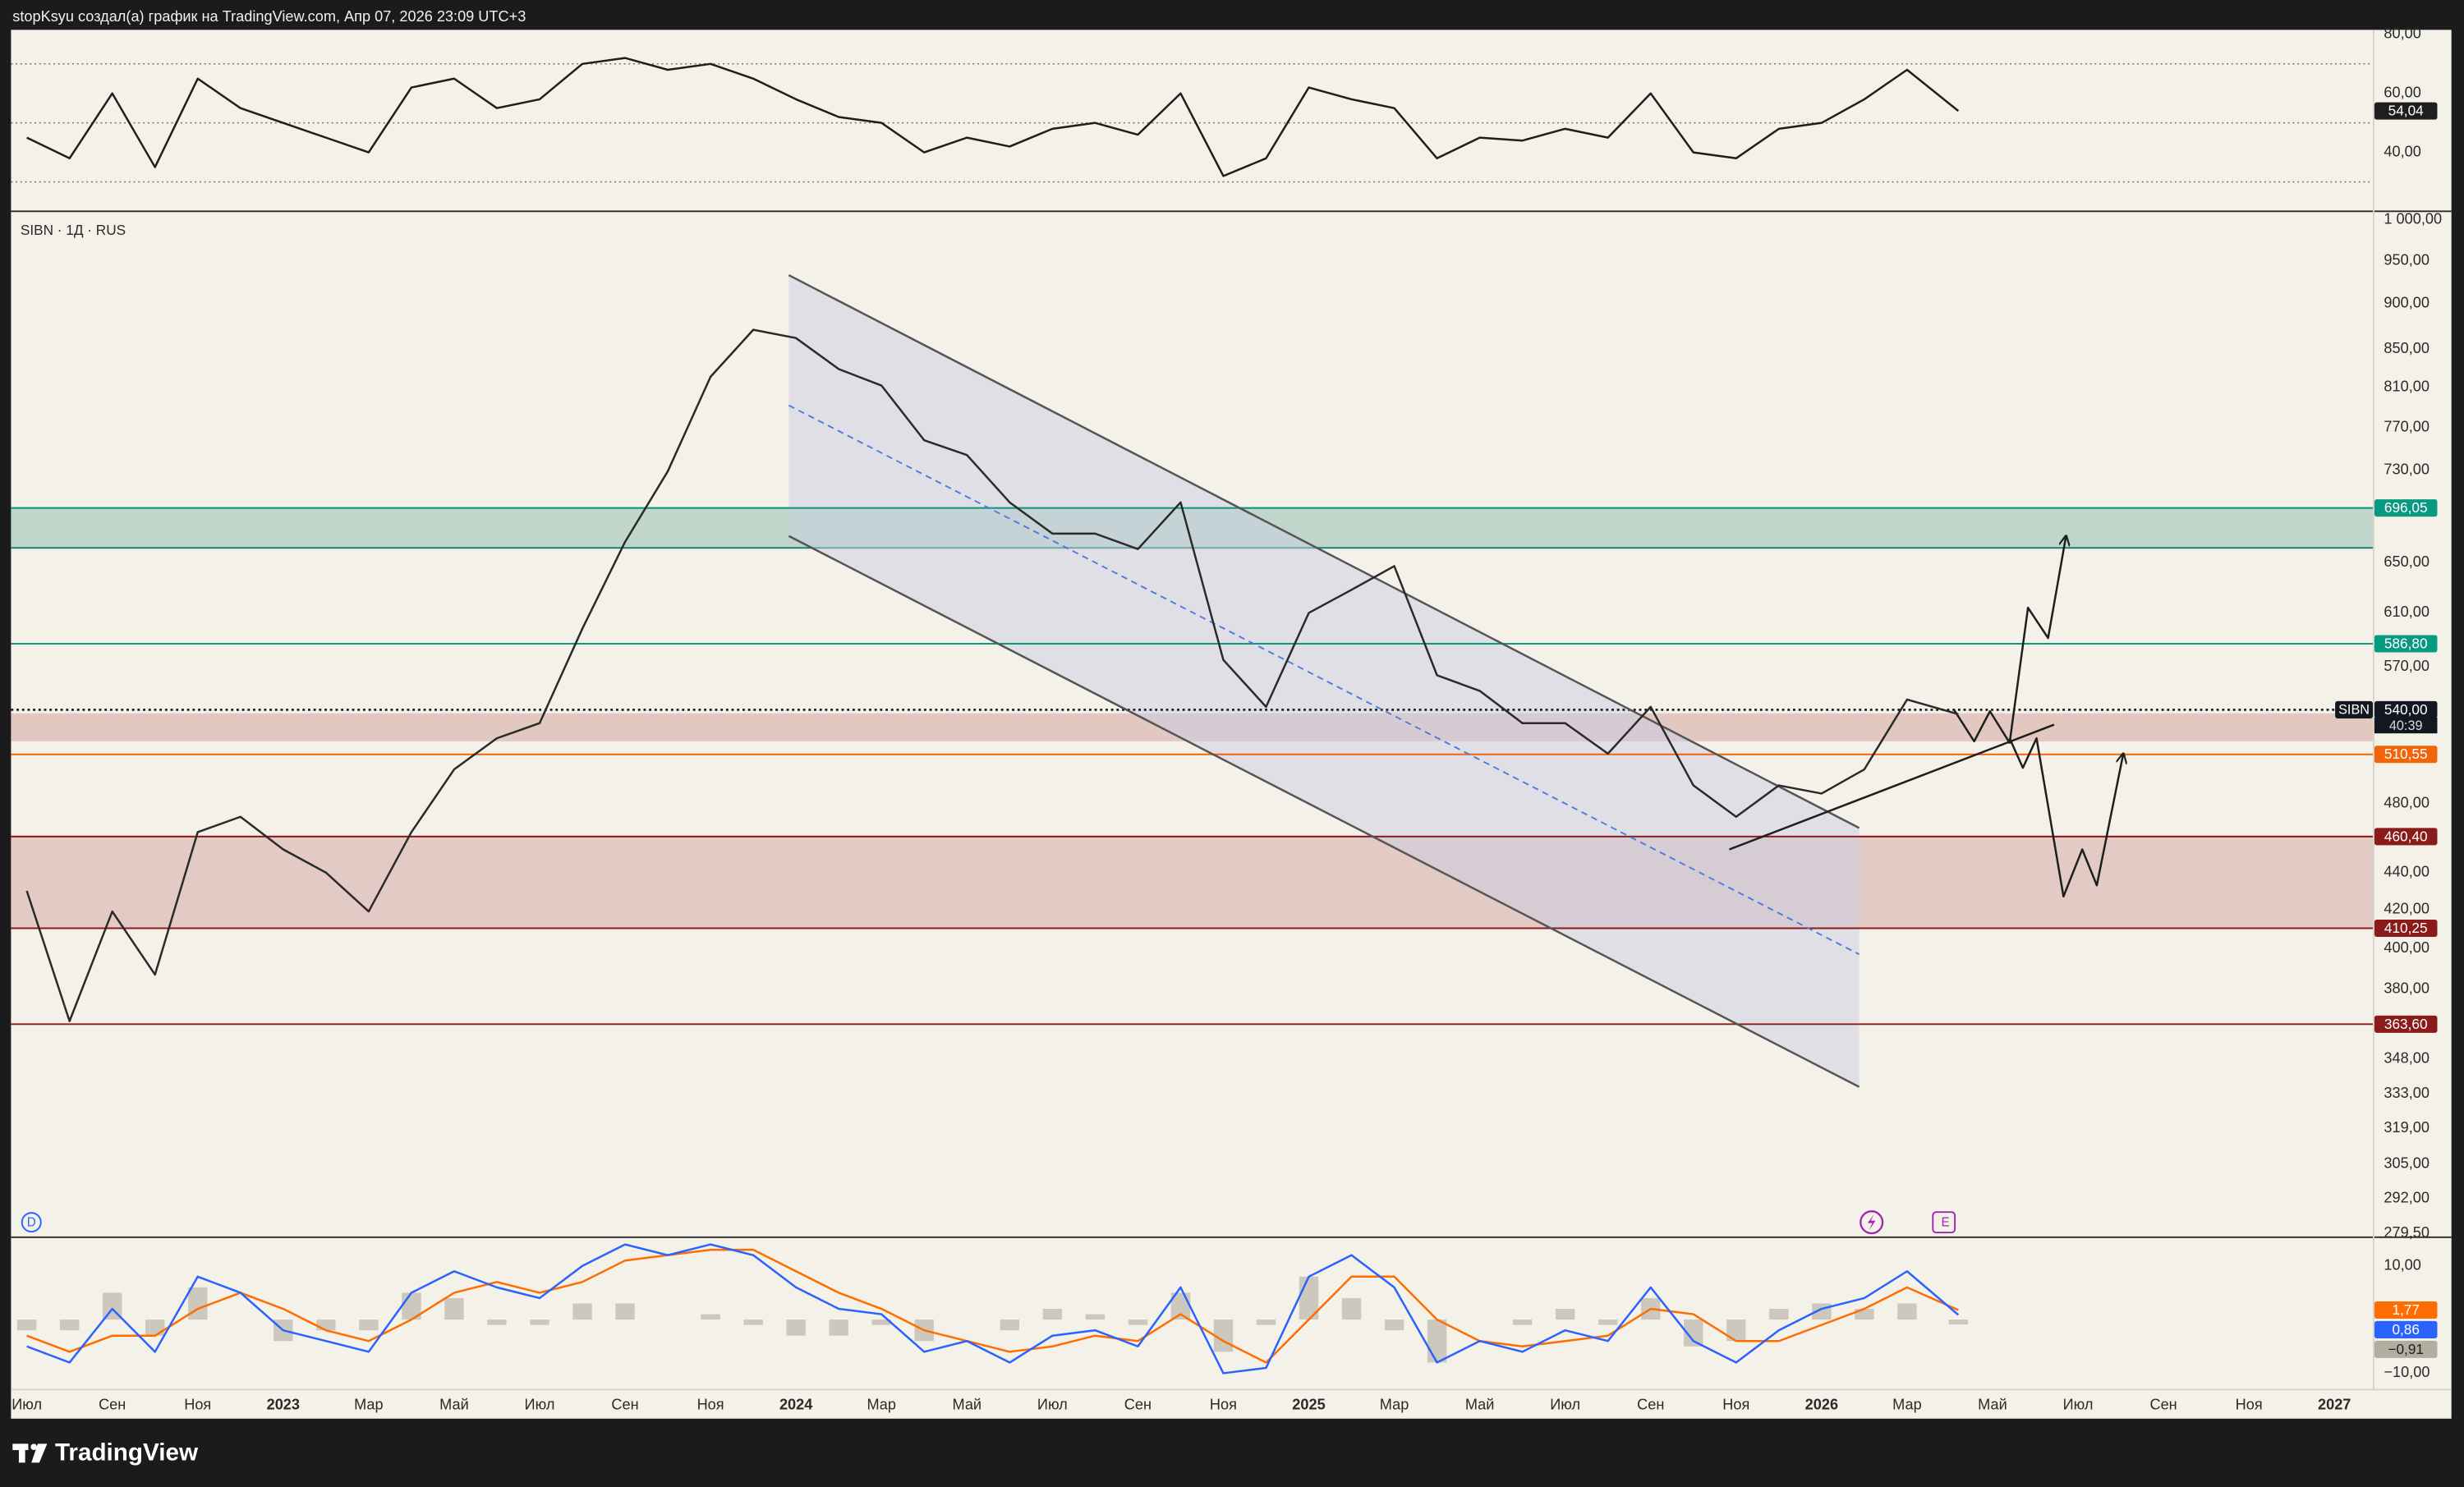  I want to click on value-label: 0,86, so click(2405, 1329).